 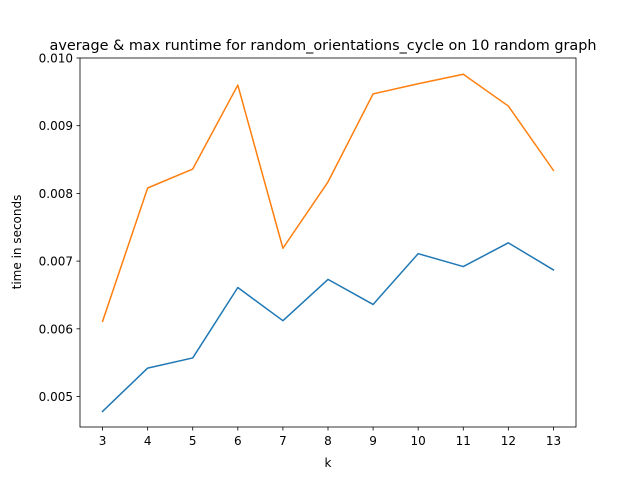 I want to click on x-tick-label: 5, so click(x=193, y=441).